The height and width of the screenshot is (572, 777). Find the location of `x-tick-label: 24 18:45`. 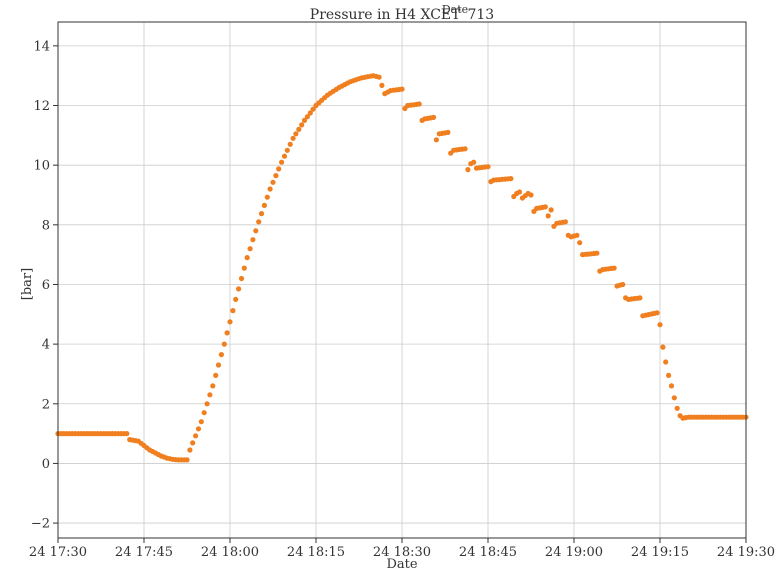

x-tick-label: 24 18:45 is located at coordinates (488, 552).